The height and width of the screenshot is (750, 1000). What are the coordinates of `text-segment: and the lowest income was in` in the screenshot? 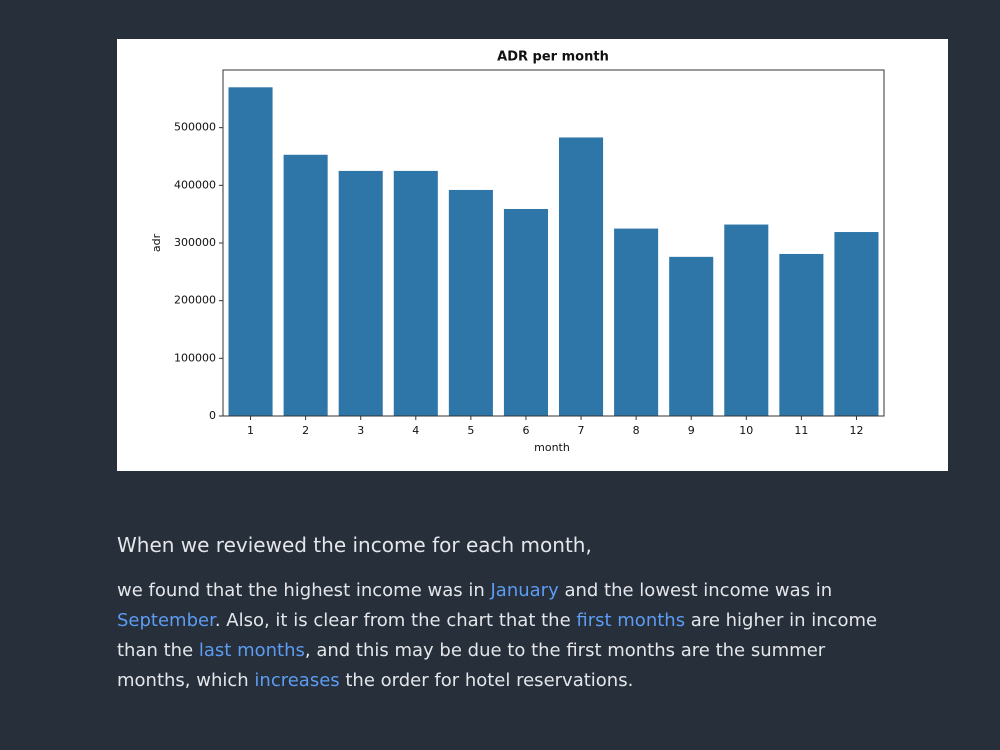 It's located at (695, 590).